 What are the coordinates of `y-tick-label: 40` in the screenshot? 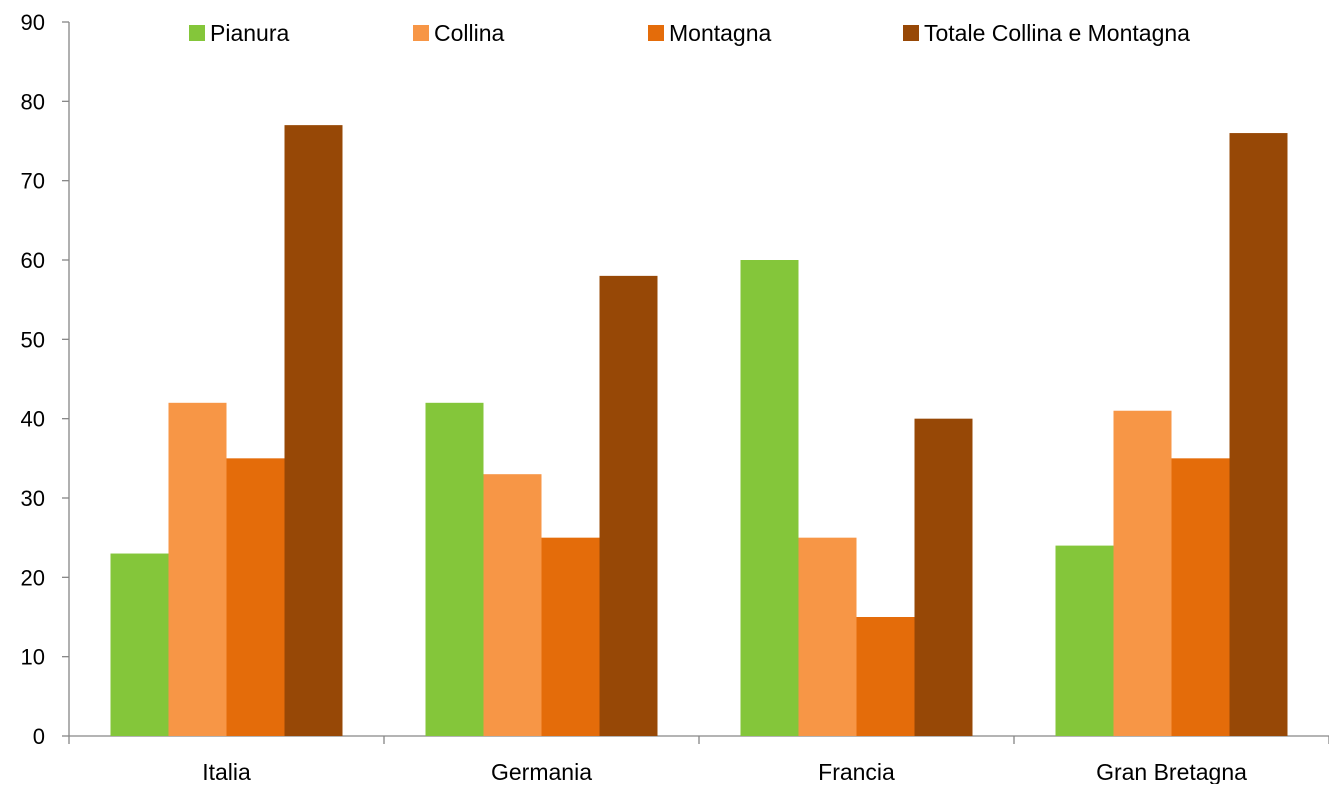 It's located at (33, 419).